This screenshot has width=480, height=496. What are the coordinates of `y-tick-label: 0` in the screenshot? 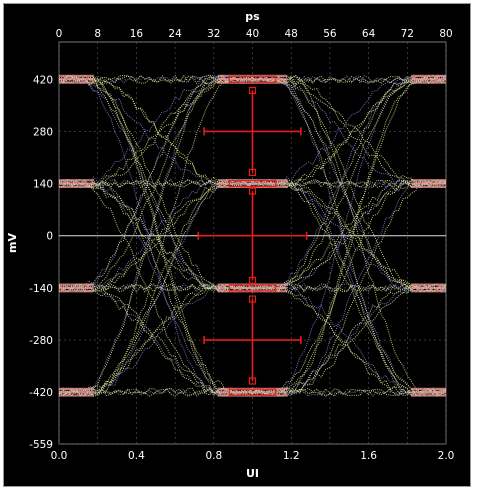 It's located at (49, 237).